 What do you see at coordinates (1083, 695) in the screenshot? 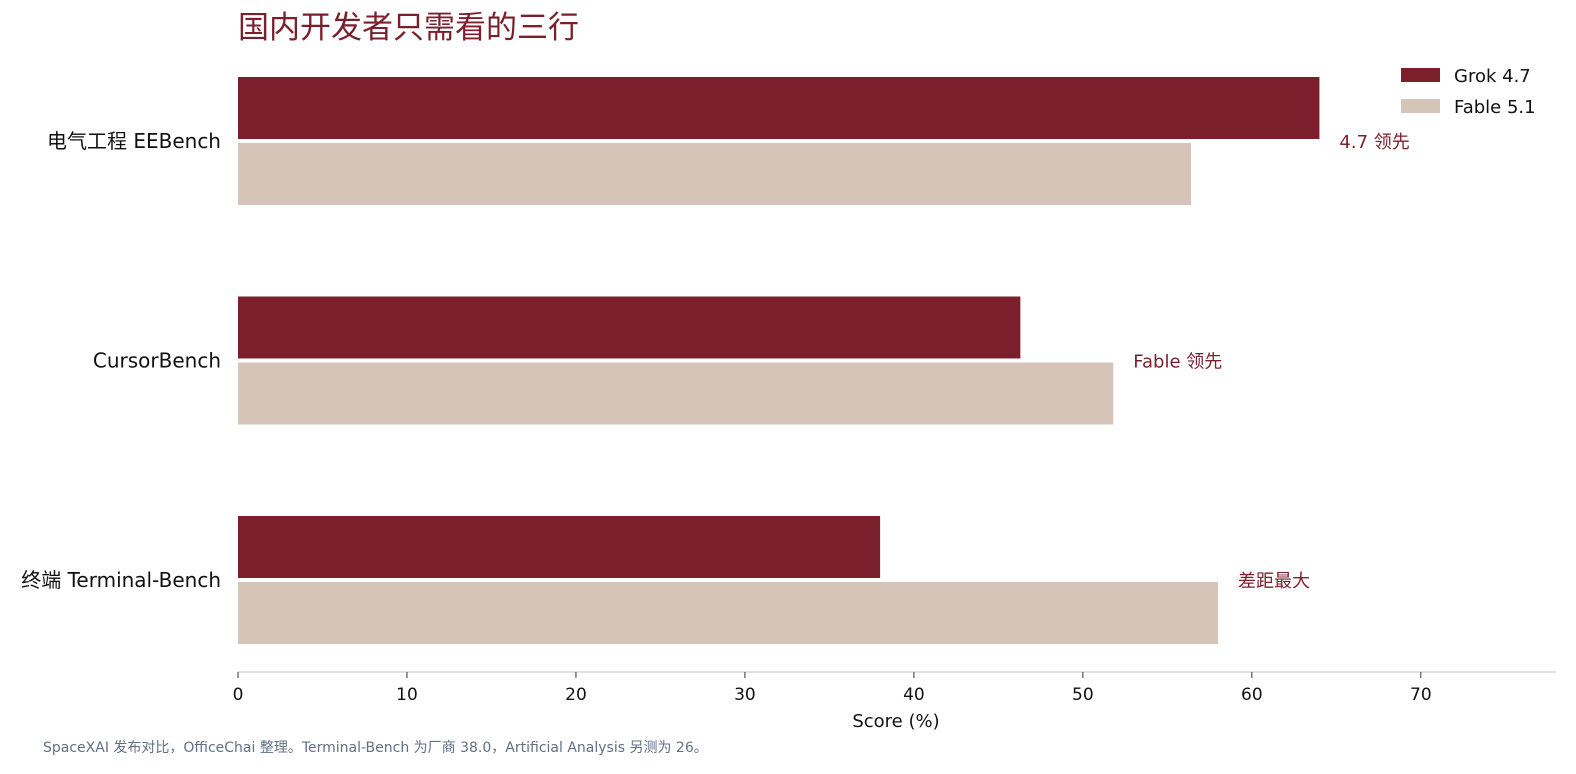
I see `x-tick-label-5: 50` at bounding box center [1083, 695].